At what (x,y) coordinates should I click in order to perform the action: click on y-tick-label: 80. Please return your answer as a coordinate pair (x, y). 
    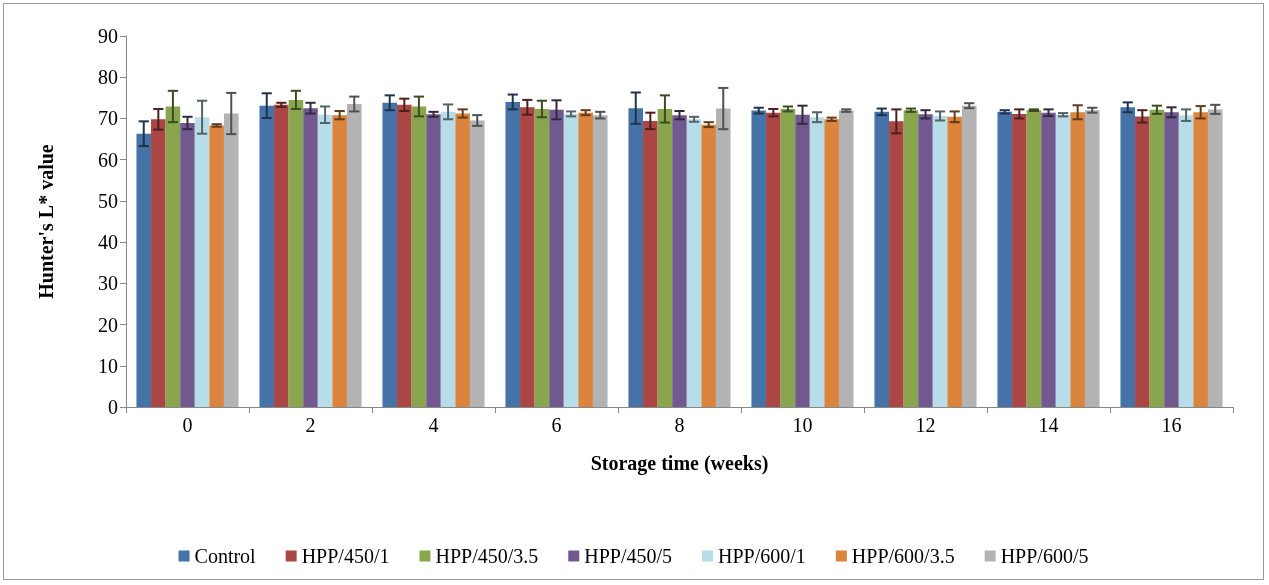
    Looking at the image, I should click on (108, 77).